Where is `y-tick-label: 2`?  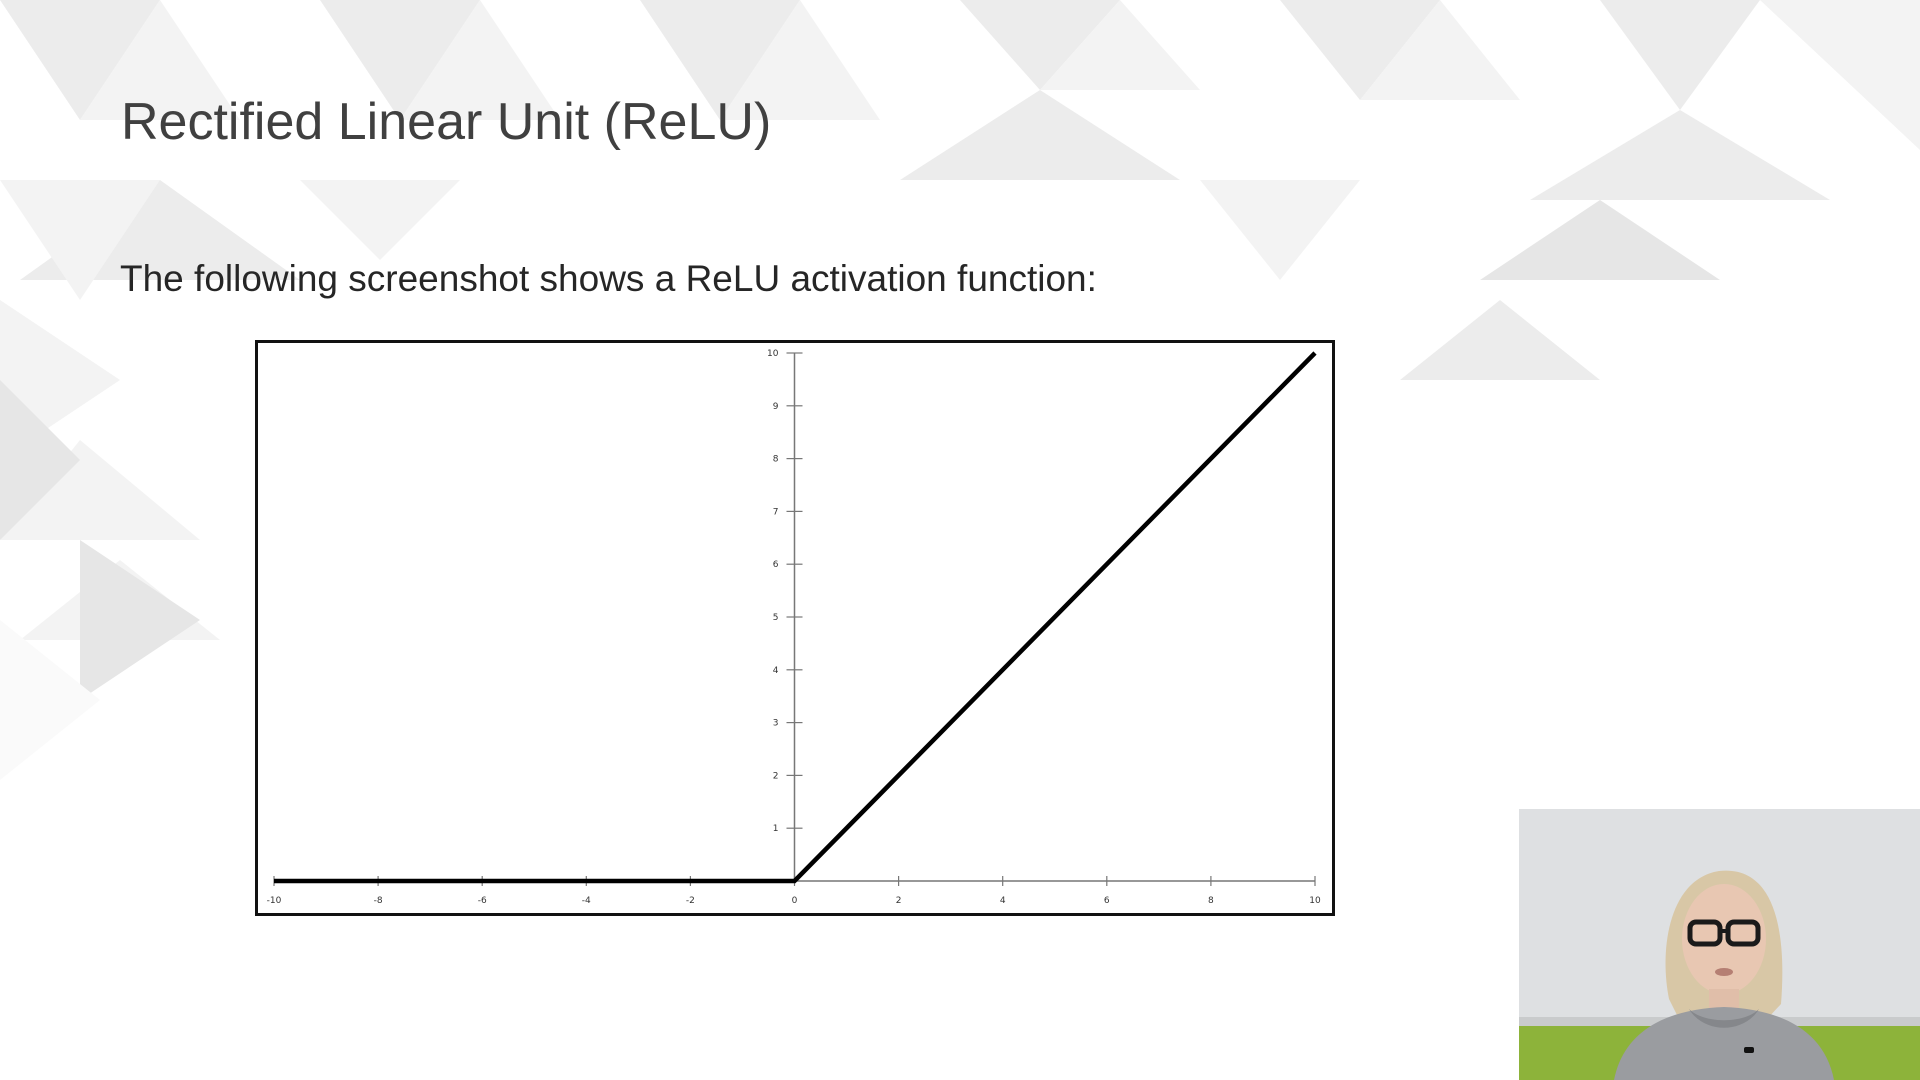
y-tick-label: 2 is located at coordinates (776, 776).